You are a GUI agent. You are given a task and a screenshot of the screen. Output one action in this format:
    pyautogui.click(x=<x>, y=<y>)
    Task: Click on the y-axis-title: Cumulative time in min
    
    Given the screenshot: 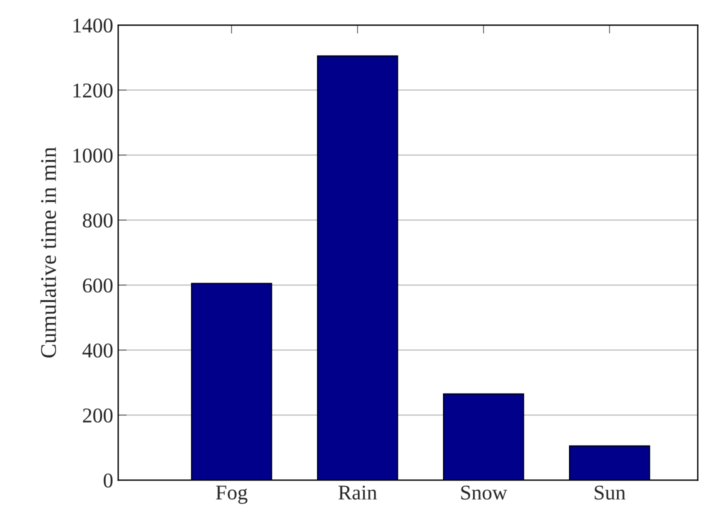 What is the action you would take?
    pyautogui.click(x=48, y=252)
    